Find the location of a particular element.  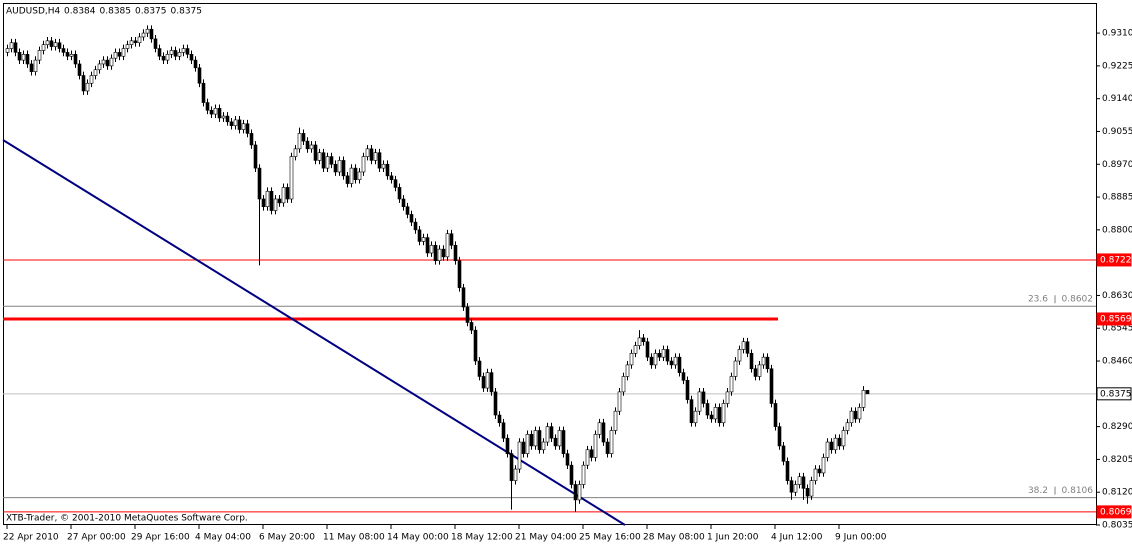

x-tick-label: 27 Apr 00:00 is located at coordinates (96, 538).